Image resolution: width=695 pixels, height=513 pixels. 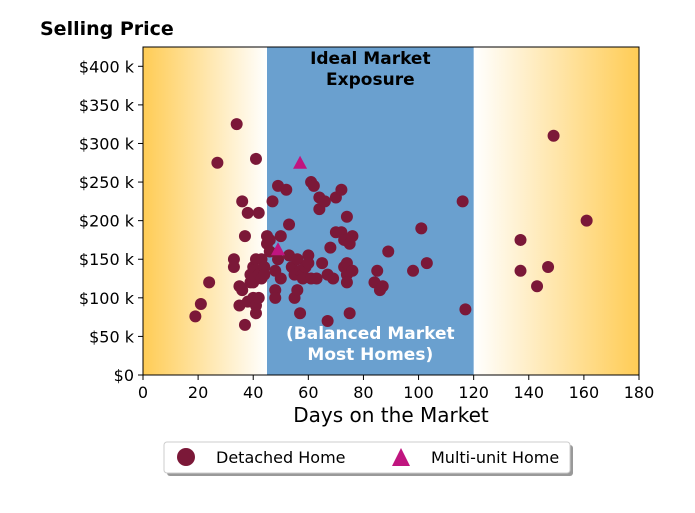 I want to click on legend-box, so click(x=367, y=457).